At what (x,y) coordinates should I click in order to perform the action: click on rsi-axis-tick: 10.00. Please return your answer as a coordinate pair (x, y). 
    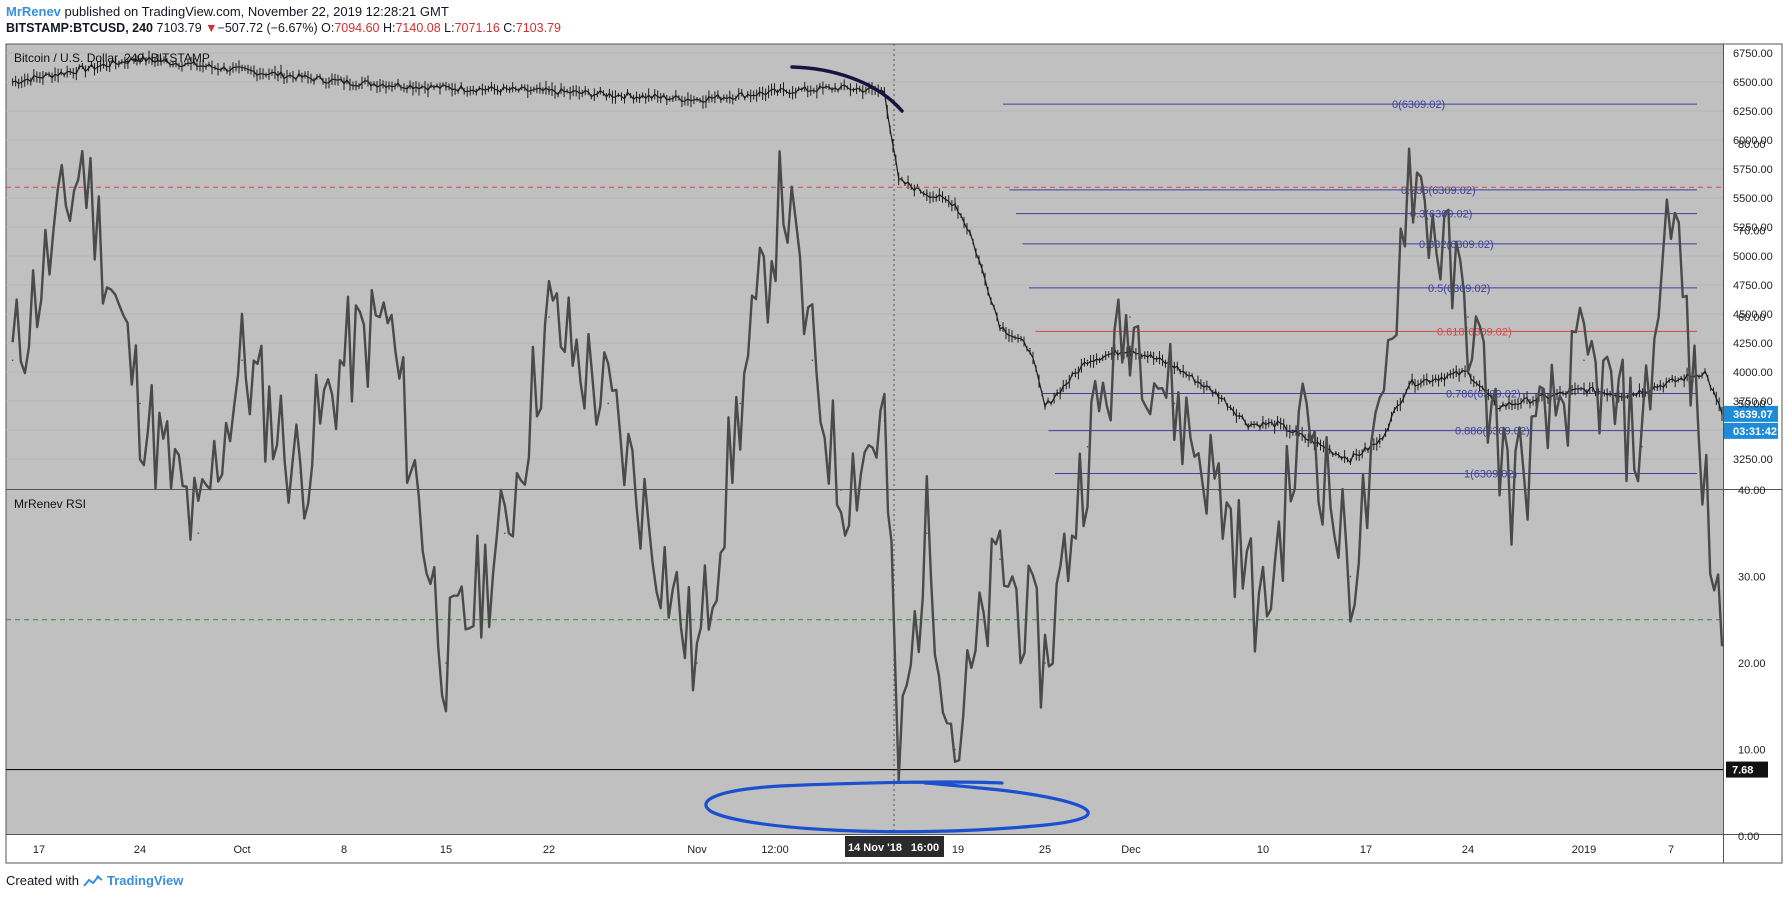
    Looking at the image, I should click on (1752, 751).